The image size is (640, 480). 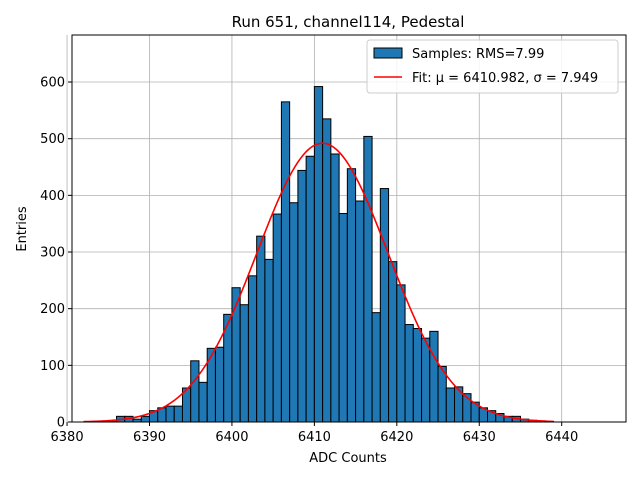 I want to click on y-tick-label: 200, so click(x=52, y=309).